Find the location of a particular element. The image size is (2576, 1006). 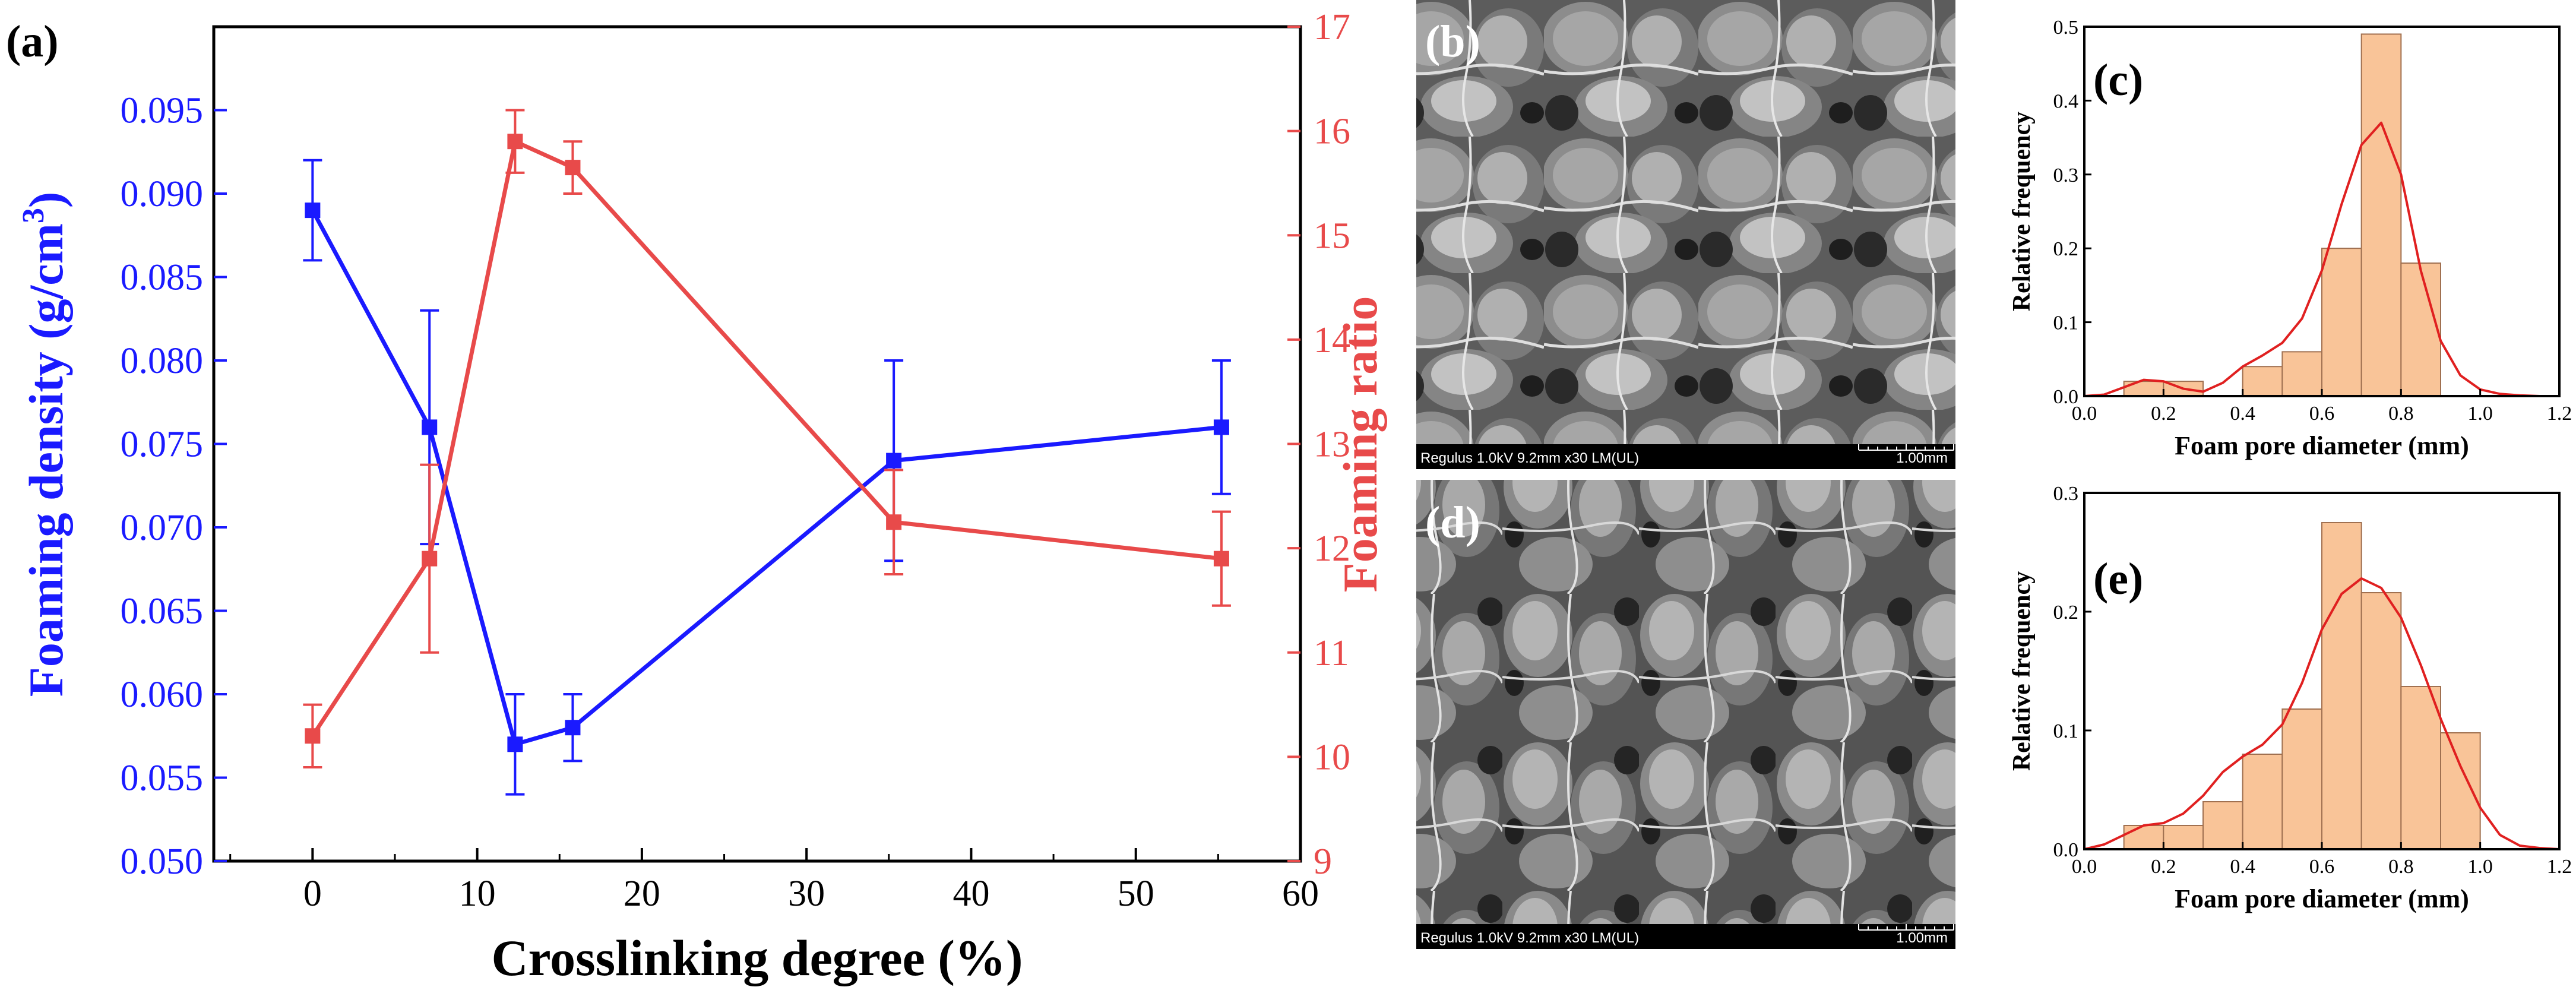

x-tick-label-0.6: 0.6 is located at coordinates (2322, 414).